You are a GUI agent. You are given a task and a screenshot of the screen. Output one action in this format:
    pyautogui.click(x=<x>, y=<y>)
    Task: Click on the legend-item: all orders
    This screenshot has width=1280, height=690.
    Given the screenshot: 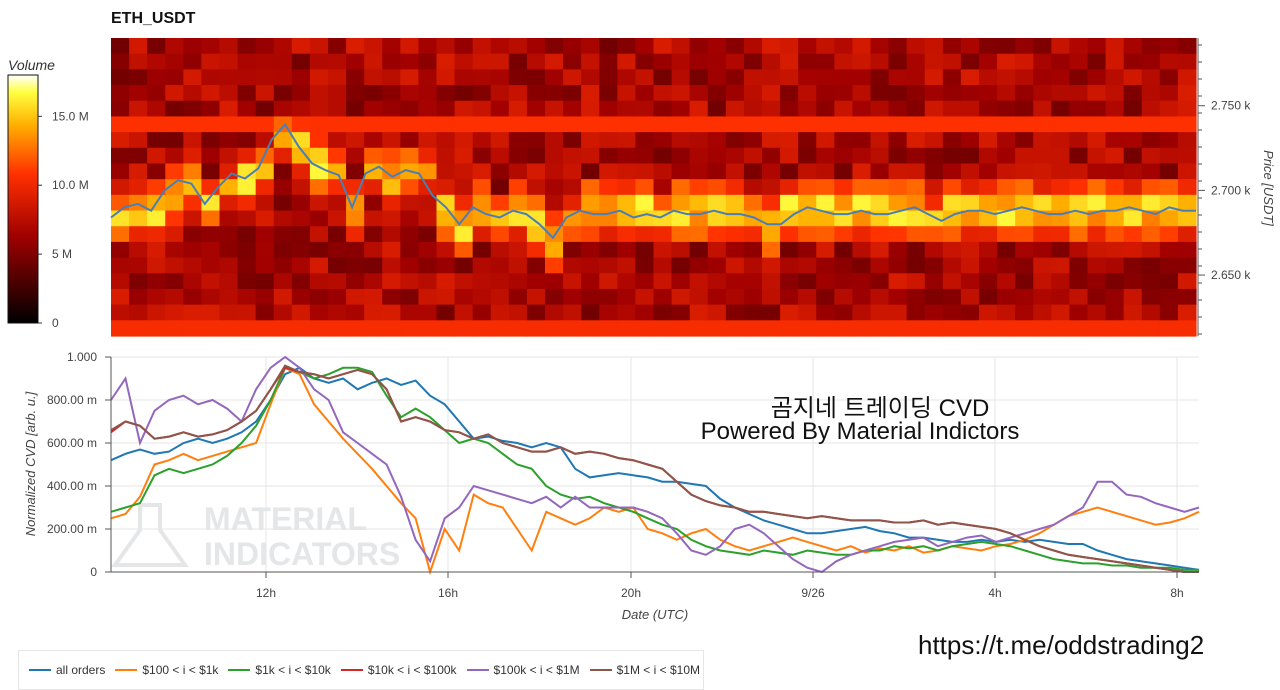 What is the action you would take?
    pyautogui.click(x=67, y=670)
    